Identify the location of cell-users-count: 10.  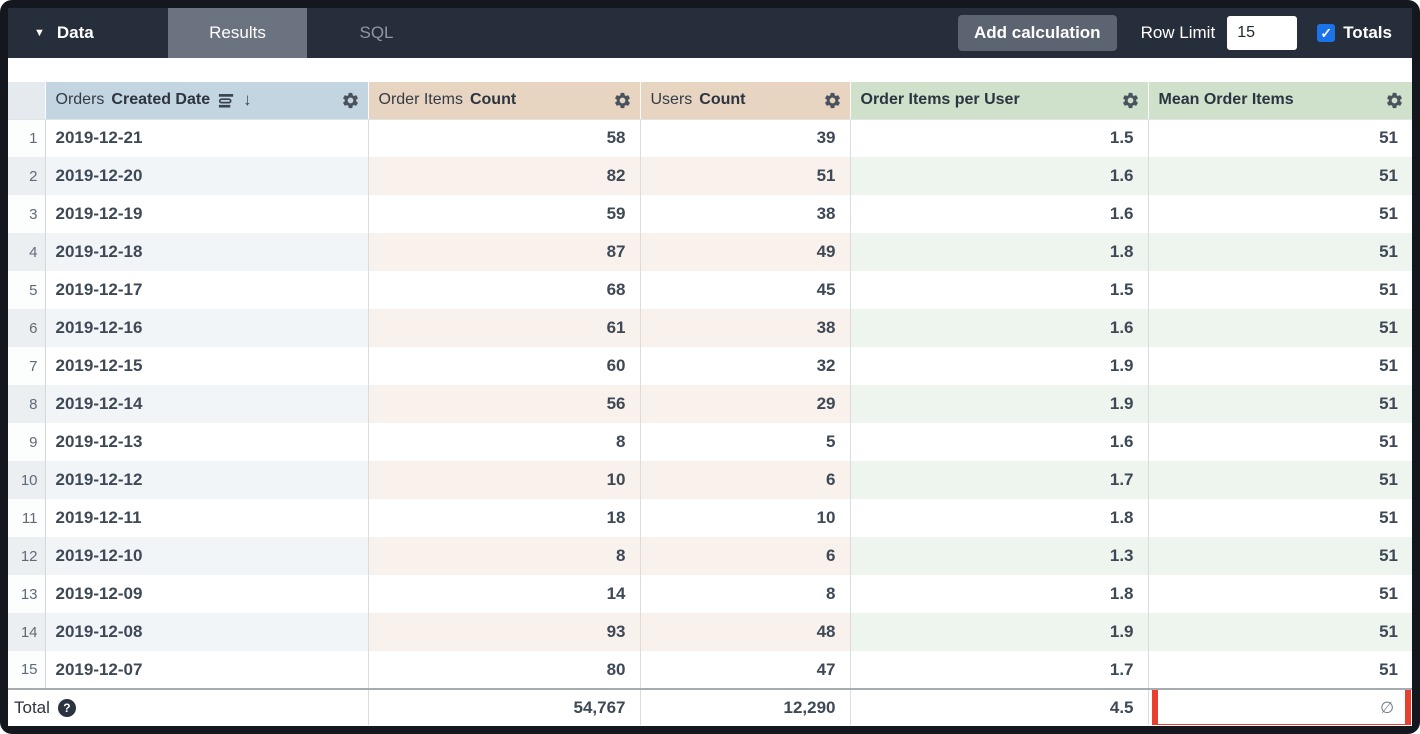
(745, 518).